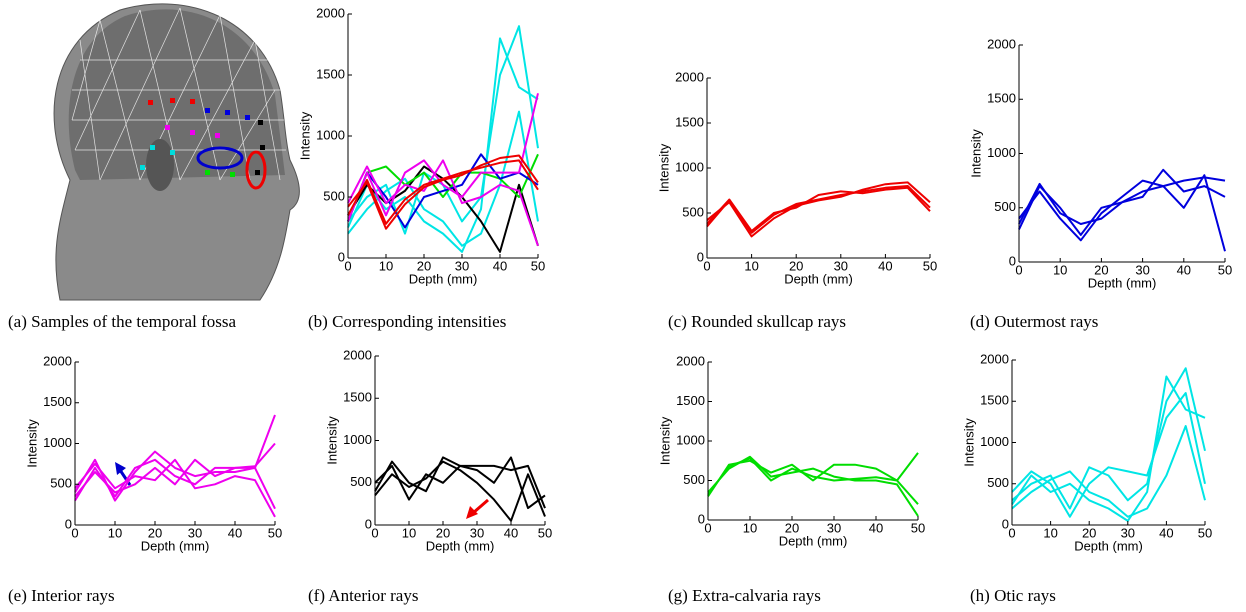 This screenshot has height=612, width=1246. I want to click on panel-caption: (d) Outermost rays, so click(1034, 321).